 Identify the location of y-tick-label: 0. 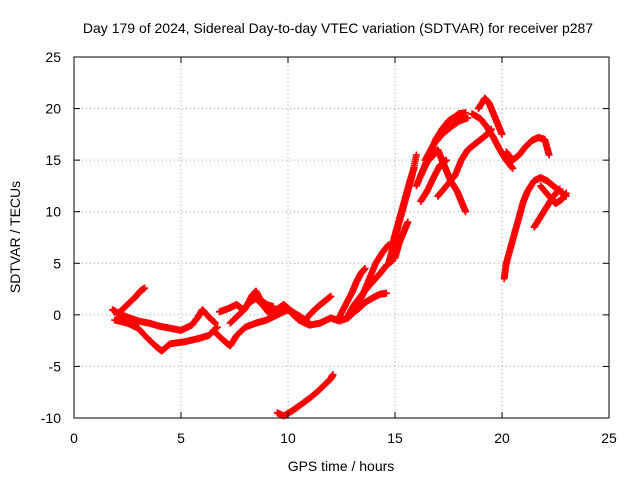
(57, 315).